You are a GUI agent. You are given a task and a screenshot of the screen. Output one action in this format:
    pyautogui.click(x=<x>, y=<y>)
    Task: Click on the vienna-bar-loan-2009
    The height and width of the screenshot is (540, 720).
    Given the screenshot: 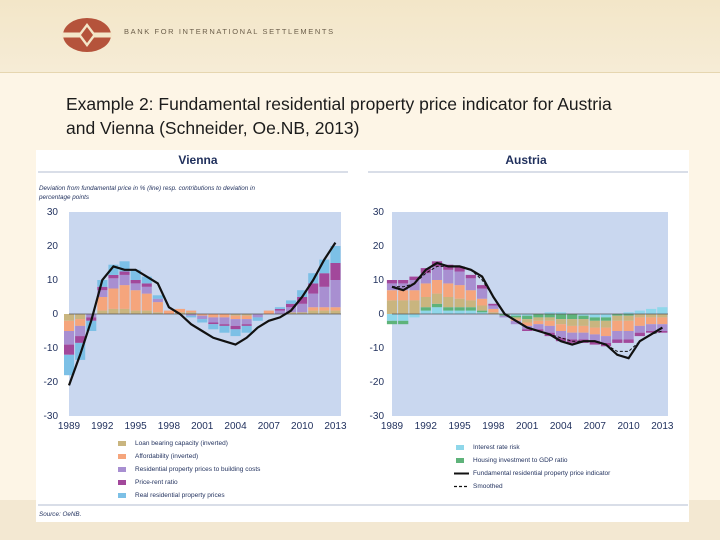 What is the action you would take?
    pyautogui.click(x=291, y=313)
    